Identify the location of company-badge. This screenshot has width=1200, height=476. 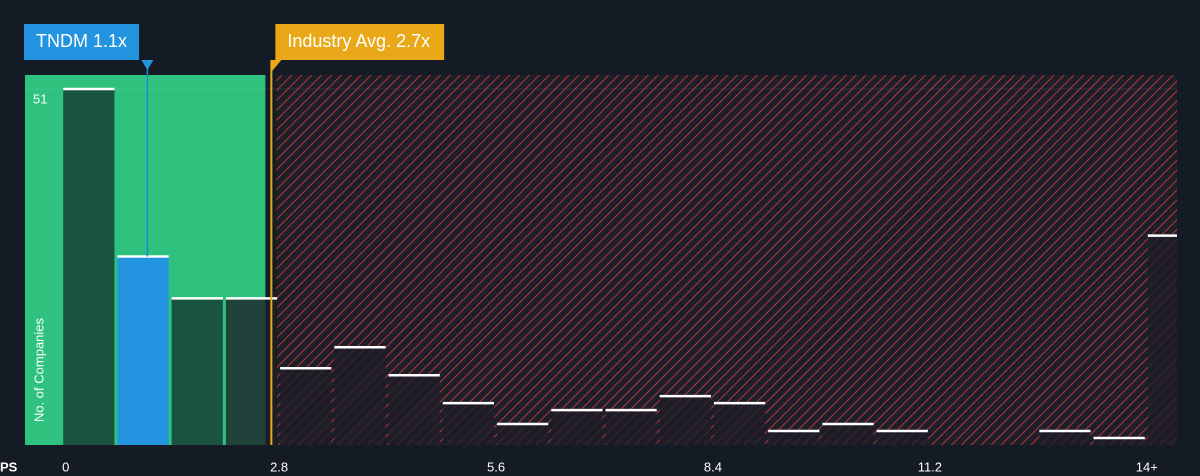
(82, 42).